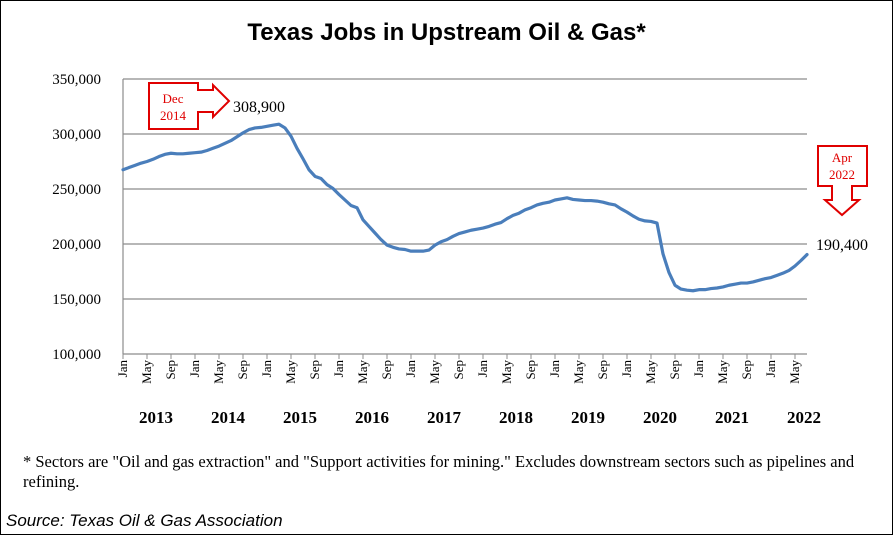 The image size is (893, 535). What do you see at coordinates (842, 245) in the screenshot?
I see `end-value-label: 190,400` at bounding box center [842, 245].